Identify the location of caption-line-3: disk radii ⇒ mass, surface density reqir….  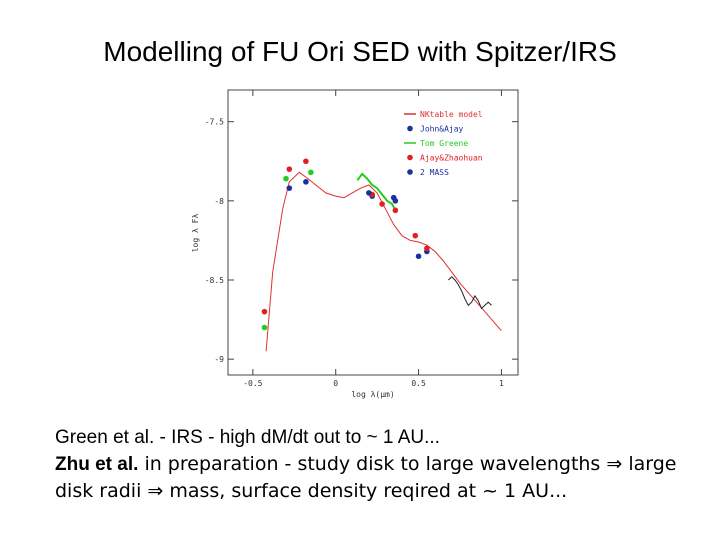
(311, 491).